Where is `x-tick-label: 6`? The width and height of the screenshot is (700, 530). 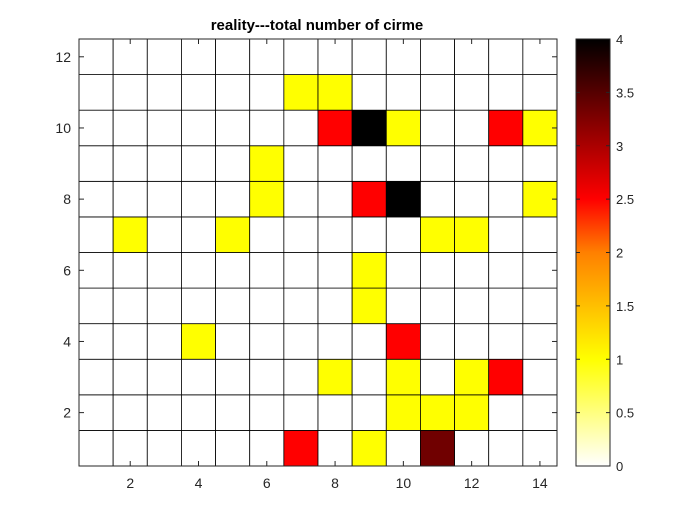
x-tick-label: 6 is located at coordinates (267, 483).